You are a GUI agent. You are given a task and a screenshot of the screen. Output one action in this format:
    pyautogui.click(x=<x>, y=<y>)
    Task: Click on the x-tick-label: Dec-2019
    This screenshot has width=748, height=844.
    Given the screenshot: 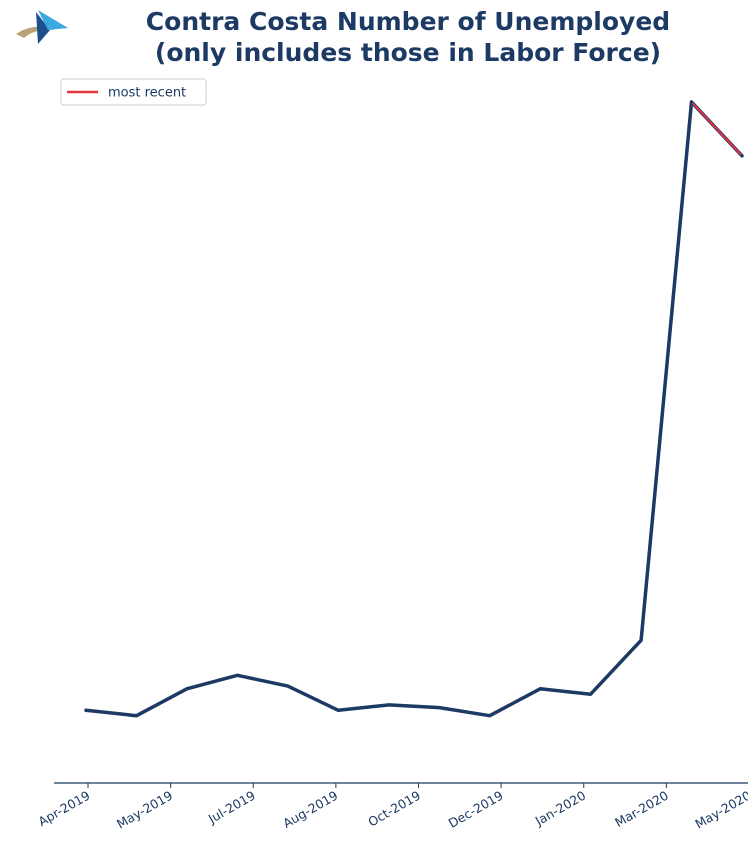 What is the action you would take?
    pyautogui.click(x=476, y=809)
    